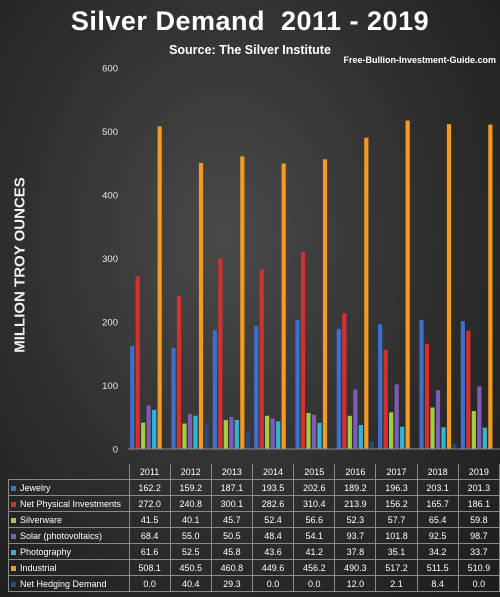 The height and width of the screenshot is (597, 500). I want to click on data-label: 34.2, so click(437, 551).